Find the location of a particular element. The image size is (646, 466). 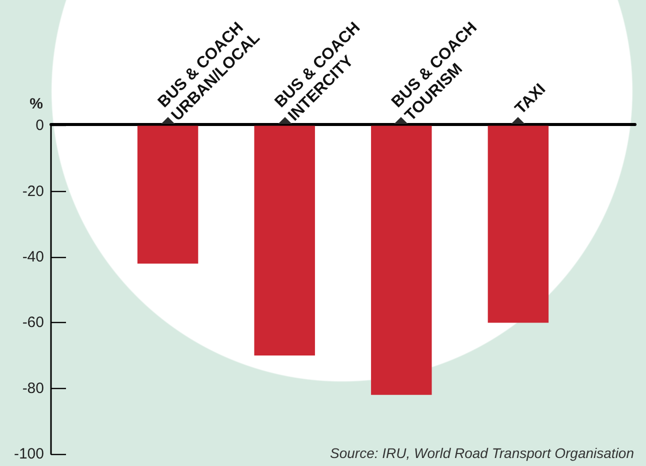

y-tick-label: -80 is located at coordinates (33, 388).